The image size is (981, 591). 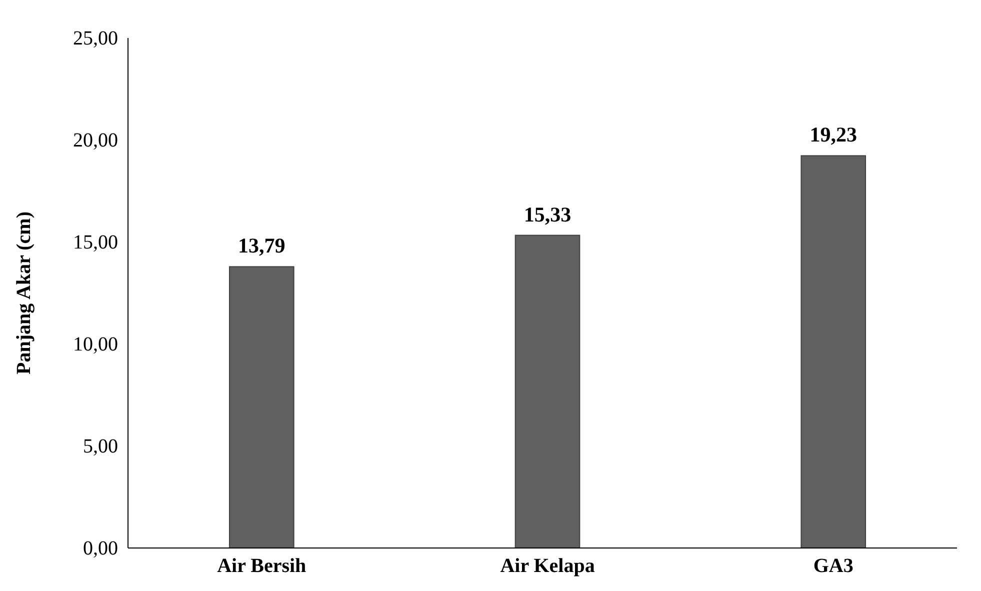 I want to click on y-tick-label: 10,00, so click(x=95, y=344).